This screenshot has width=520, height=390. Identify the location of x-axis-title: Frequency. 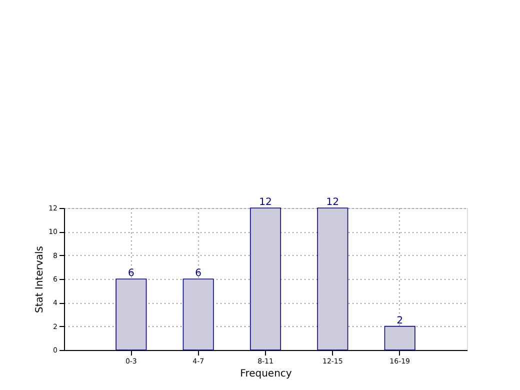
(266, 374).